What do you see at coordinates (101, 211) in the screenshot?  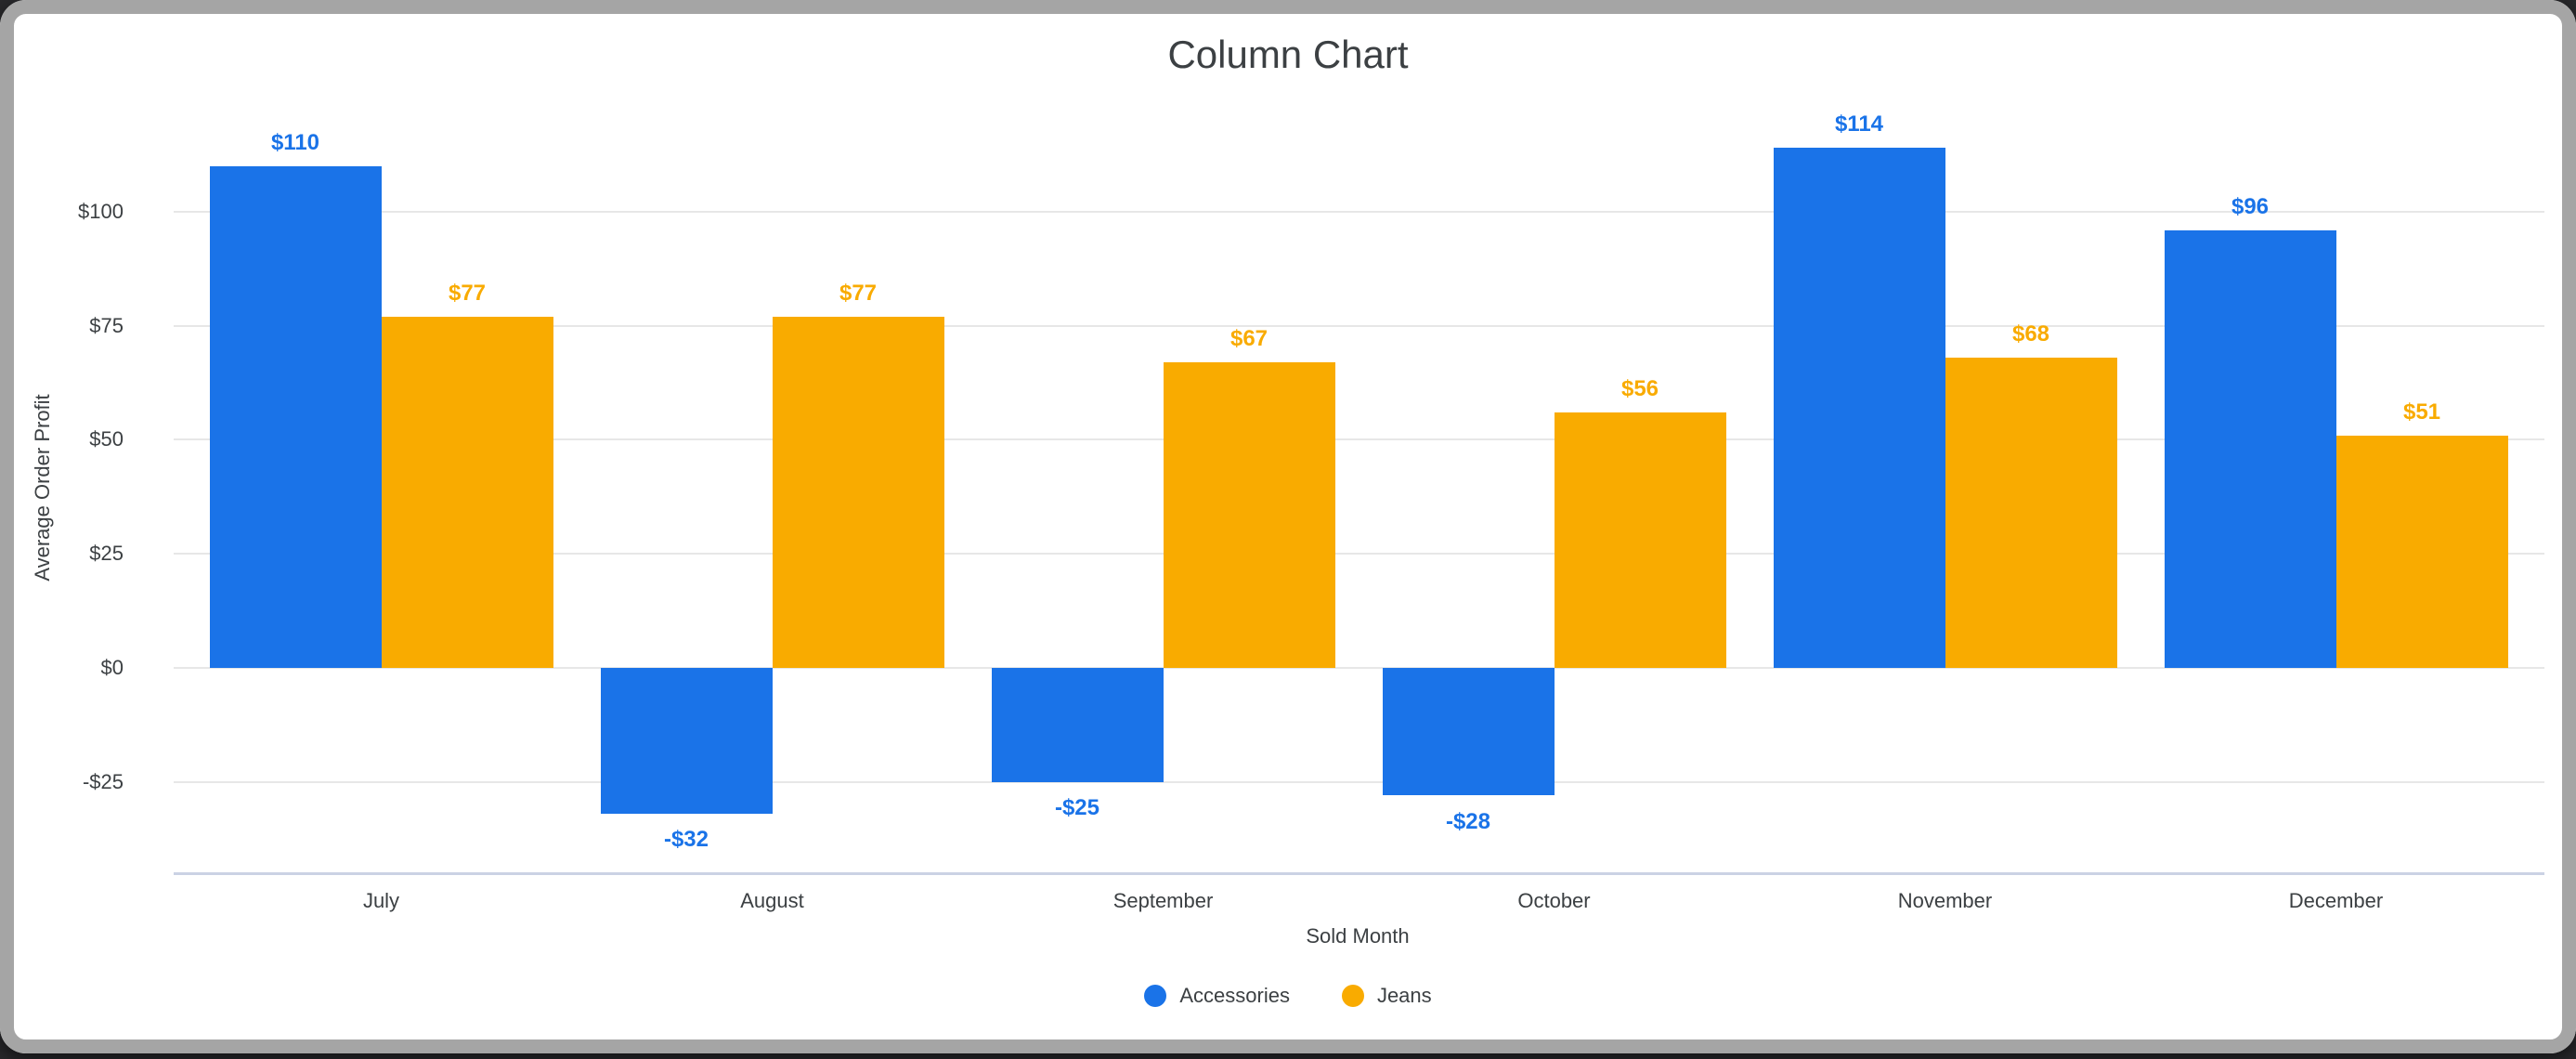 I see `y-tick-label: $100` at bounding box center [101, 211].